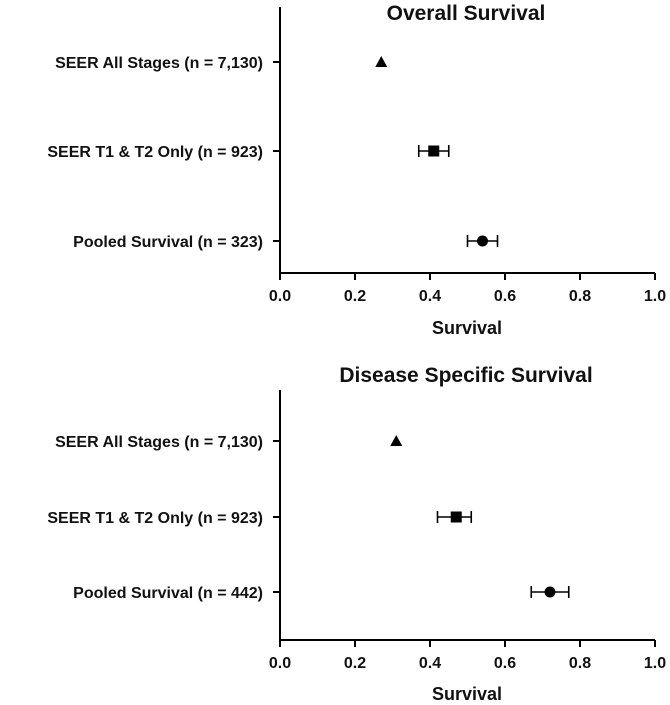  I want to click on chart-title: Overall Survival, so click(466, 13).